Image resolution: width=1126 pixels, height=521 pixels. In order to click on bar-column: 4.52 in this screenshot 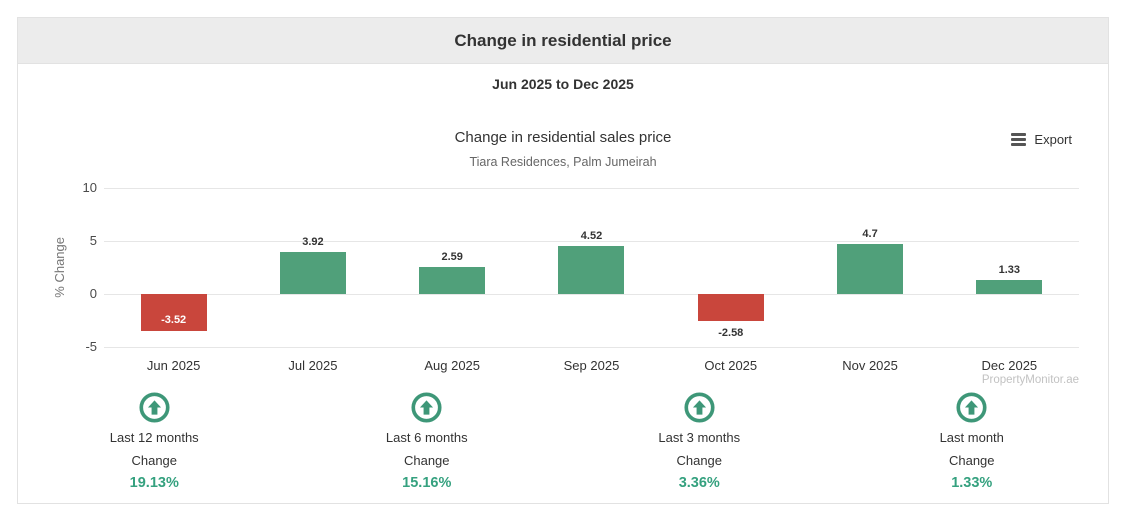, I will do `click(591, 267)`.